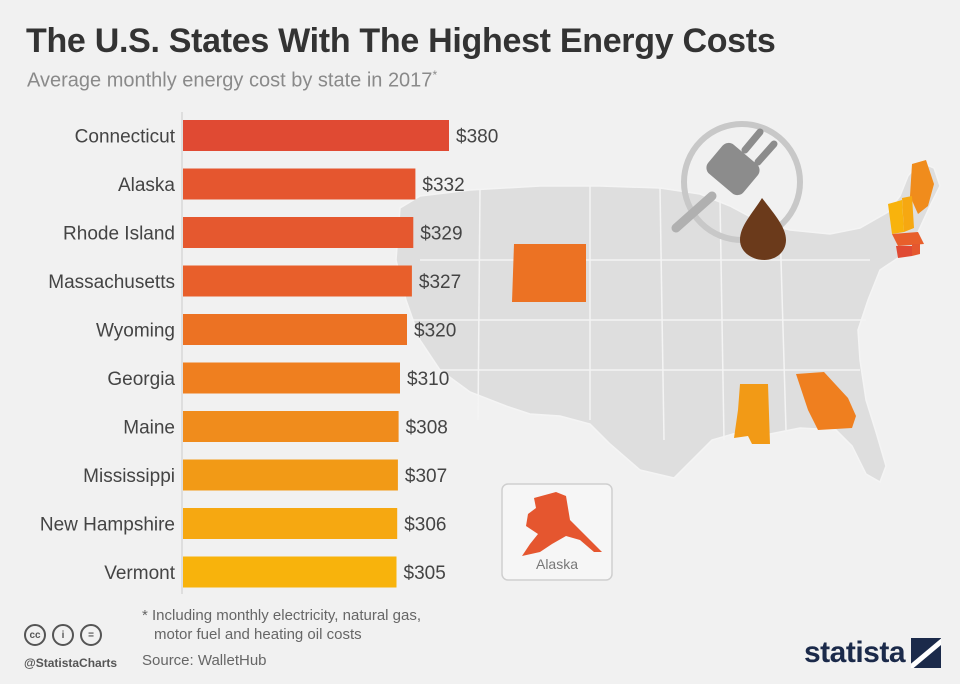 This screenshot has width=960, height=684. I want to click on value-label: $332, so click(443, 185).